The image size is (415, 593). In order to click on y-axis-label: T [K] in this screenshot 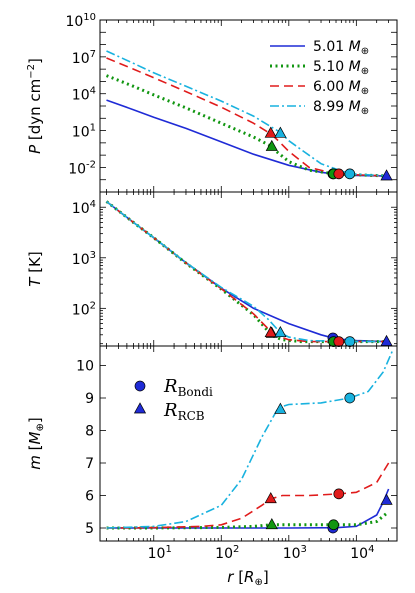, I will do `click(35, 268)`.